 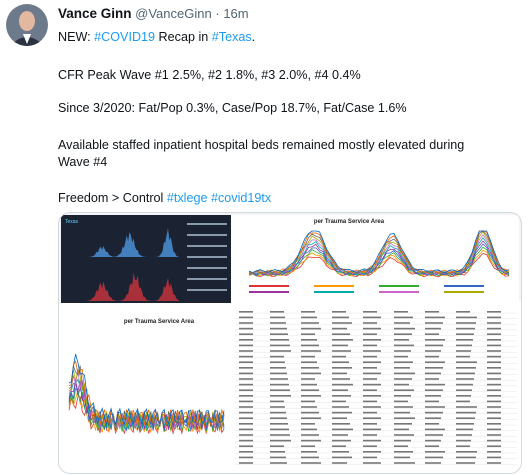 I want to click on hashtag: #Texas, so click(x=231, y=37).